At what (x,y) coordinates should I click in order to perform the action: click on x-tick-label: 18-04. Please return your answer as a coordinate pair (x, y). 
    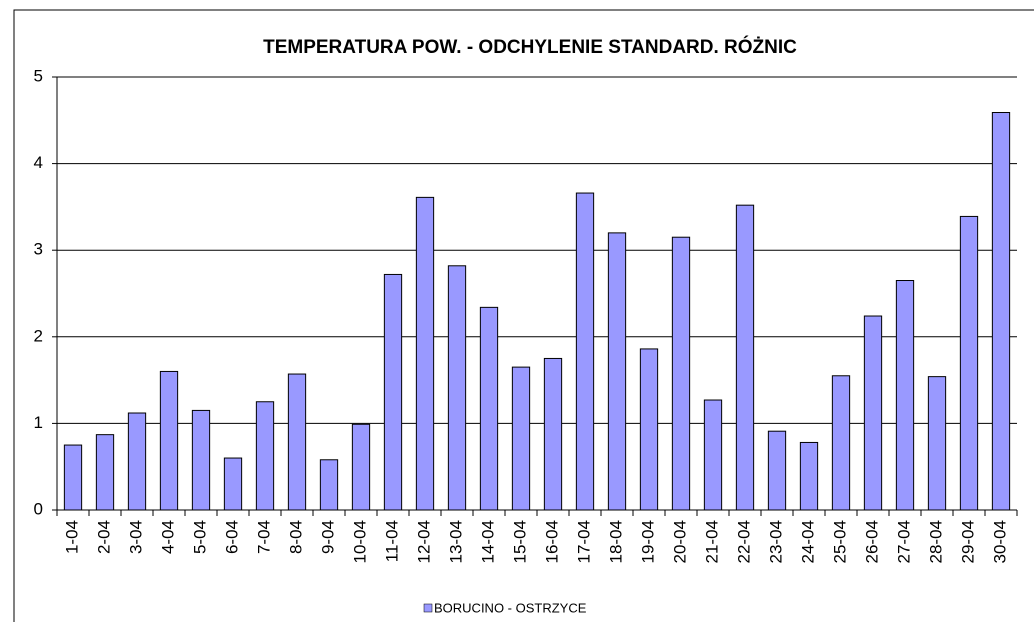
    Looking at the image, I should click on (615, 541).